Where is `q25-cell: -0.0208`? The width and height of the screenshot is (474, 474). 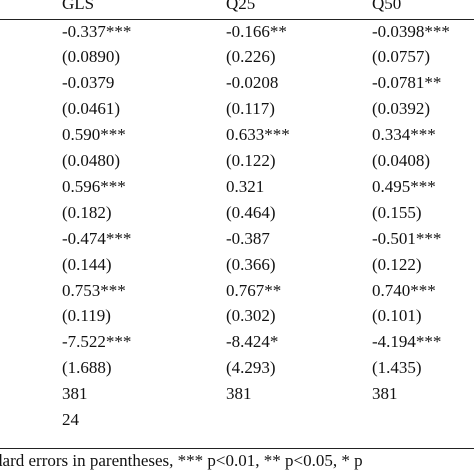
q25-cell: -0.0208 is located at coordinates (252, 83).